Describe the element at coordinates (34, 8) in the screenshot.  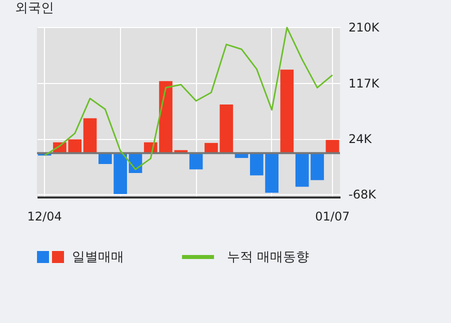
I see `chart-title: 외국인` at that location.